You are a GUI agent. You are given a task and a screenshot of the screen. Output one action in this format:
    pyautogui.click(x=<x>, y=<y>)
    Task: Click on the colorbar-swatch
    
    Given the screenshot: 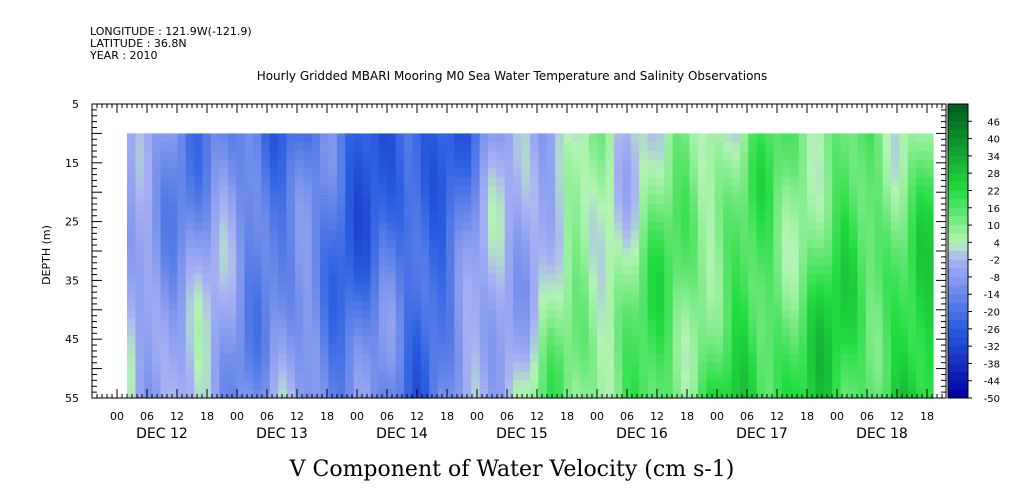 What is the action you would take?
    pyautogui.click(x=958, y=377)
    